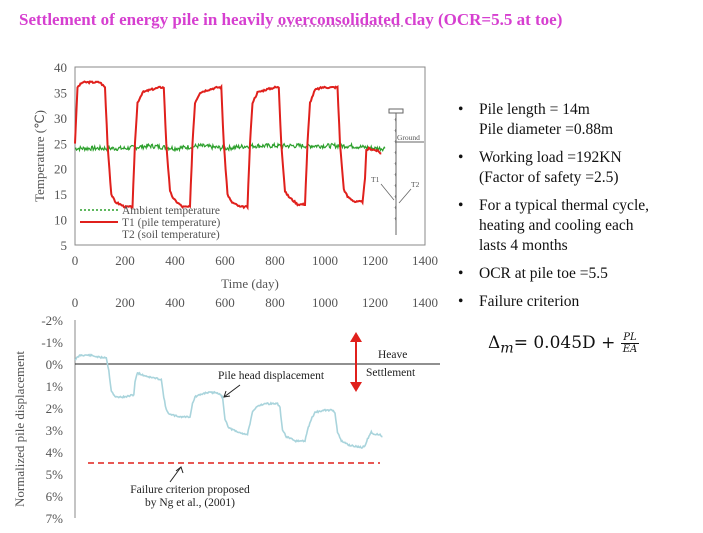 Image resolution: width=703 pixels, height=533 pixels. Describe the element at coordinates (415, 184) in the screenshot. I see `inset-t2-label: T2` at that location.